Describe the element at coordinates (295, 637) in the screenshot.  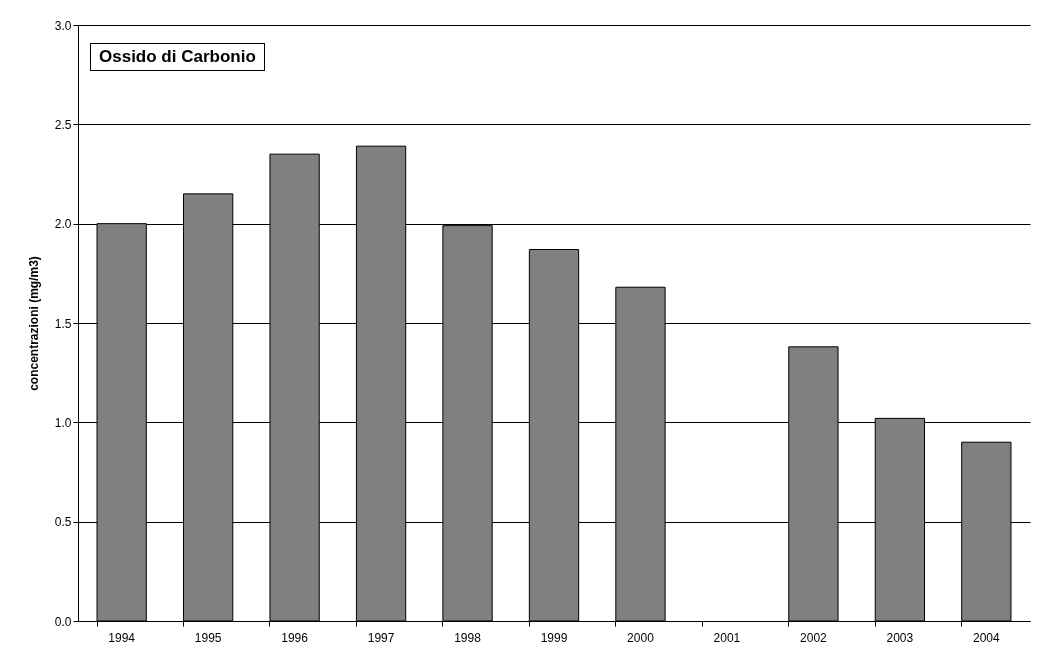
I see `x-tick-label: 1996` at that location.